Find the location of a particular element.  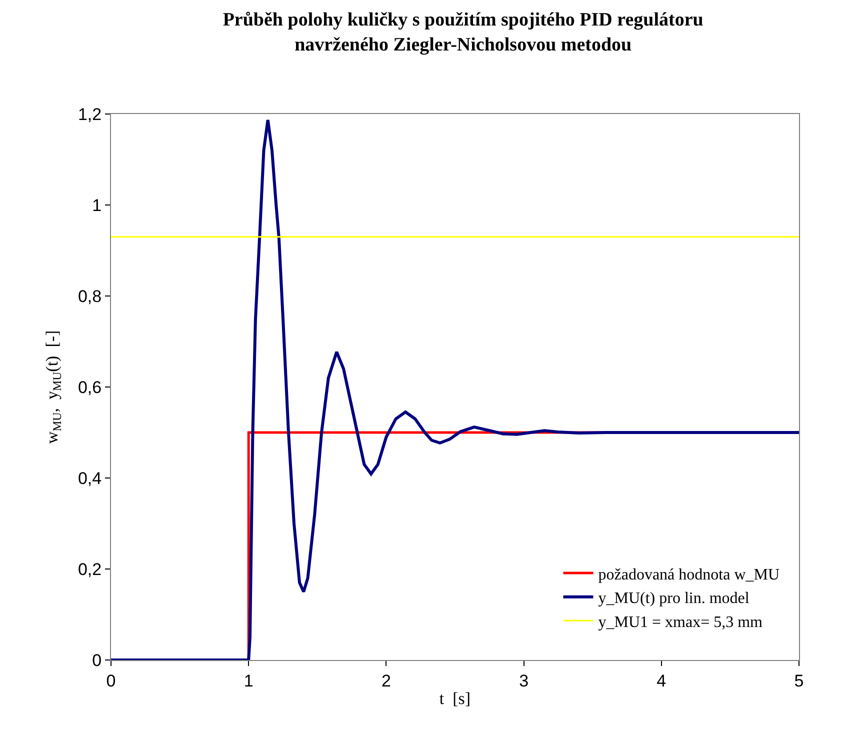

y-tick-label: 0,8 is located at coordinates (90, 296).